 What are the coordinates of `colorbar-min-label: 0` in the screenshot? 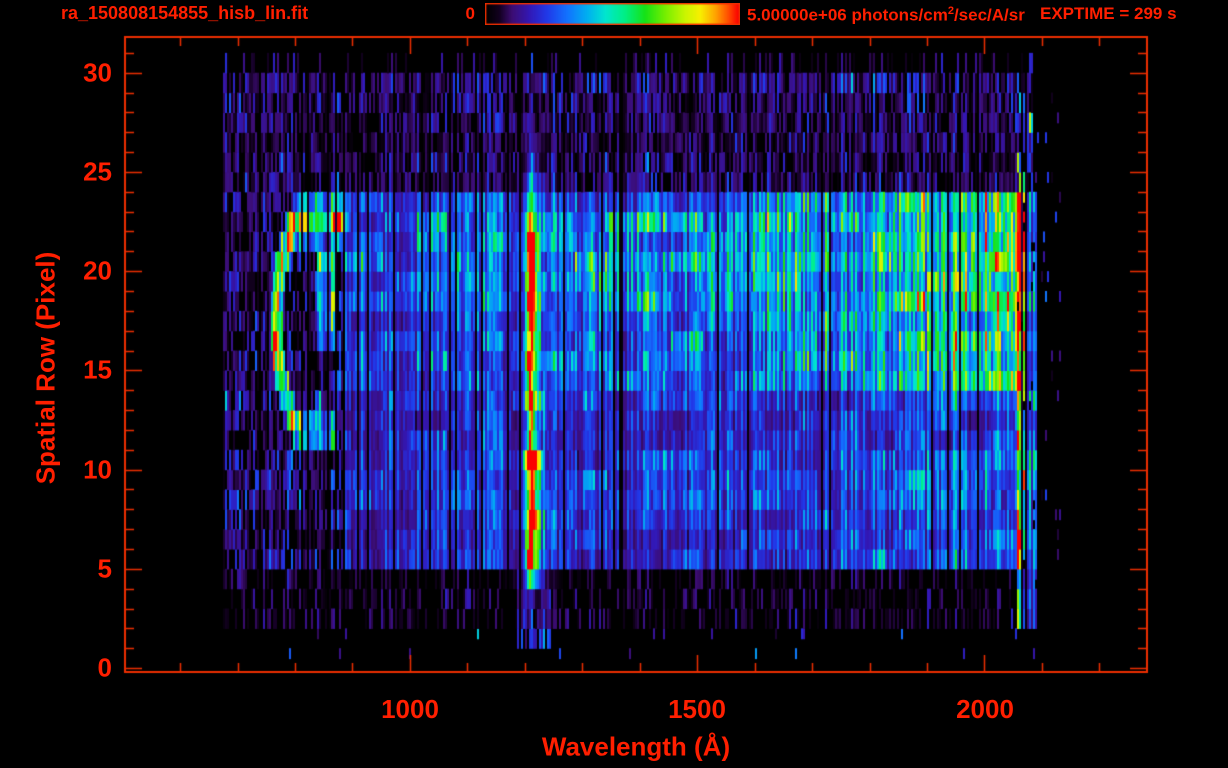 It's located at (470, 13).